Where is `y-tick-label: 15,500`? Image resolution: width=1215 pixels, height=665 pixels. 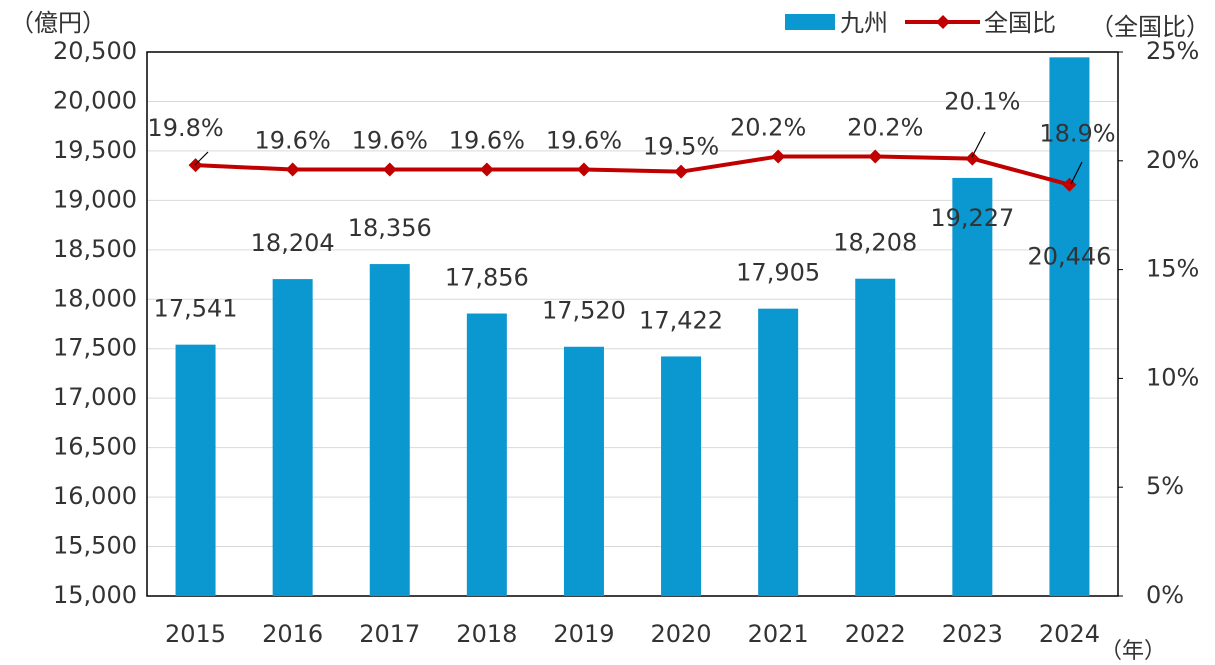 y-tick-label: 15,500 is located at coordinates (95, 546).